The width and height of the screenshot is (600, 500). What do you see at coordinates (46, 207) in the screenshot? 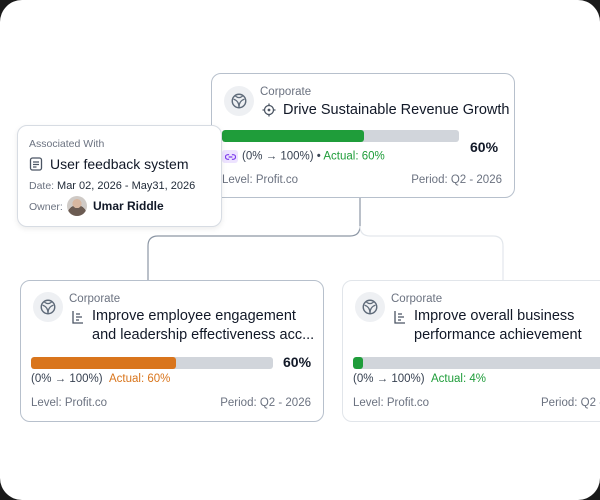
I see `owner-label: Owner:` at bounding box center [46, 207].